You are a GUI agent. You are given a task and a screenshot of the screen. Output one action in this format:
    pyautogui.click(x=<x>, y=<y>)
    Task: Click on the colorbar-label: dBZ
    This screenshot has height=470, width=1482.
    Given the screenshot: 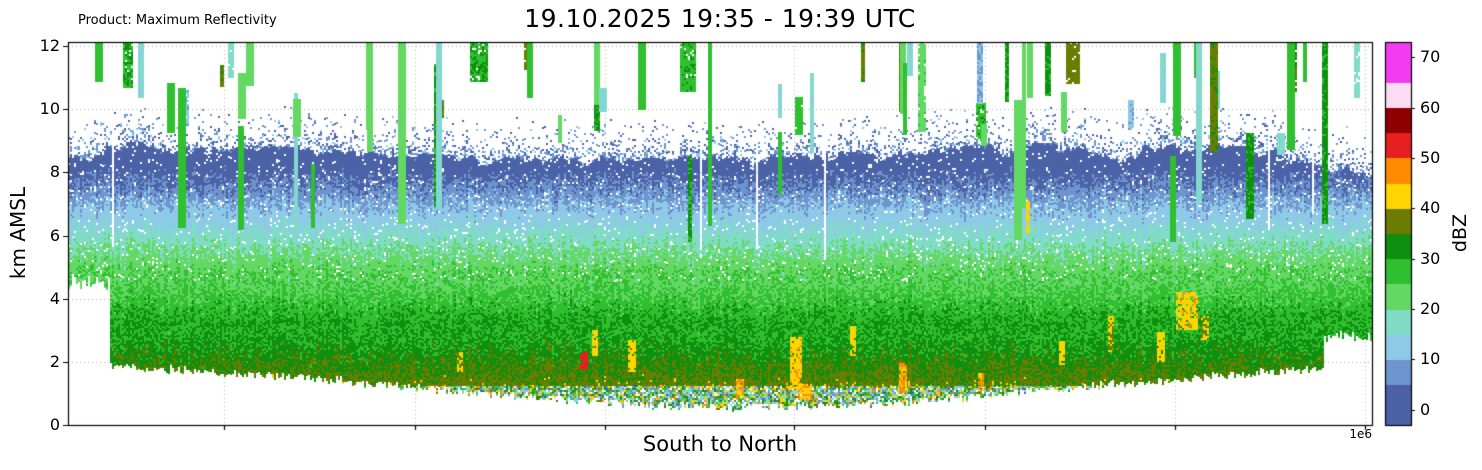 What is the action you would take?
    pyautogui.click(x=1460, y=233)
    